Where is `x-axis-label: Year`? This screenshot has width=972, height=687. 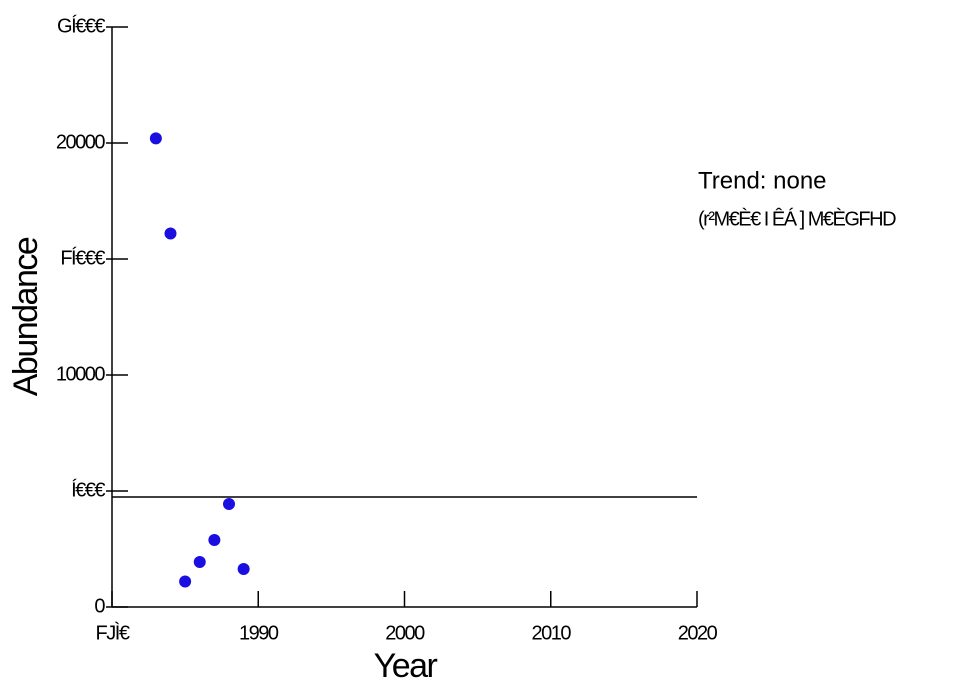 x-axis-label: Year is located at coordinates (406, 666).